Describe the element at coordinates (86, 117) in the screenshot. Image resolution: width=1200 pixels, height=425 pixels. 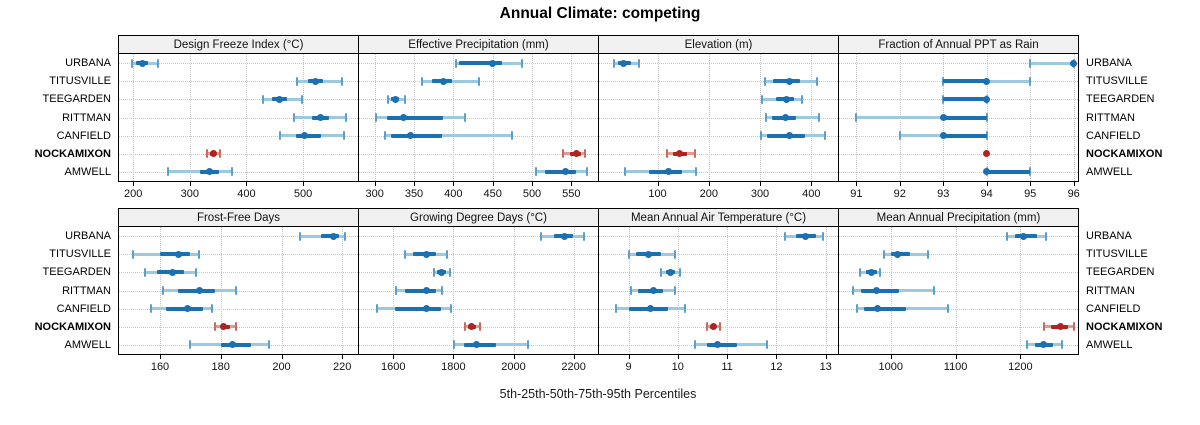
I see `row-label-left-rittman: RITTMAN` at that location.